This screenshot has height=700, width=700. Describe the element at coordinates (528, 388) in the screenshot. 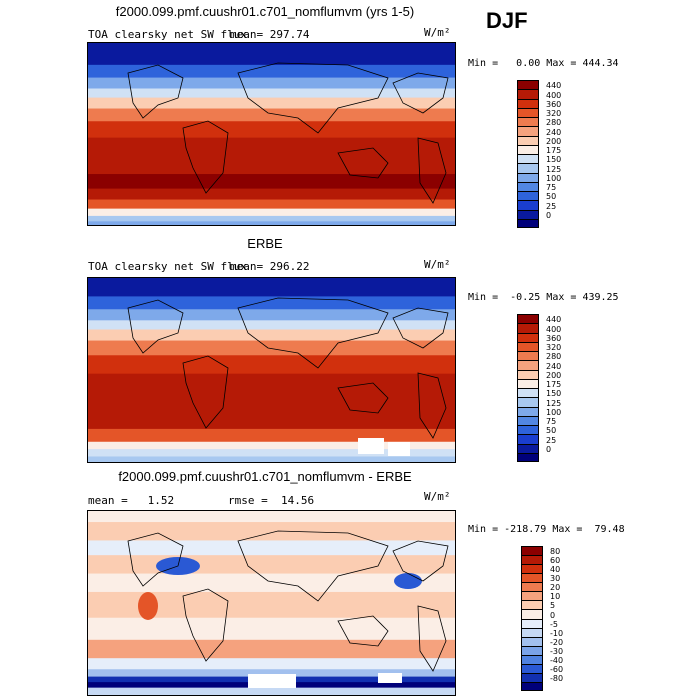

I see `panel2-colorbar` at that location.